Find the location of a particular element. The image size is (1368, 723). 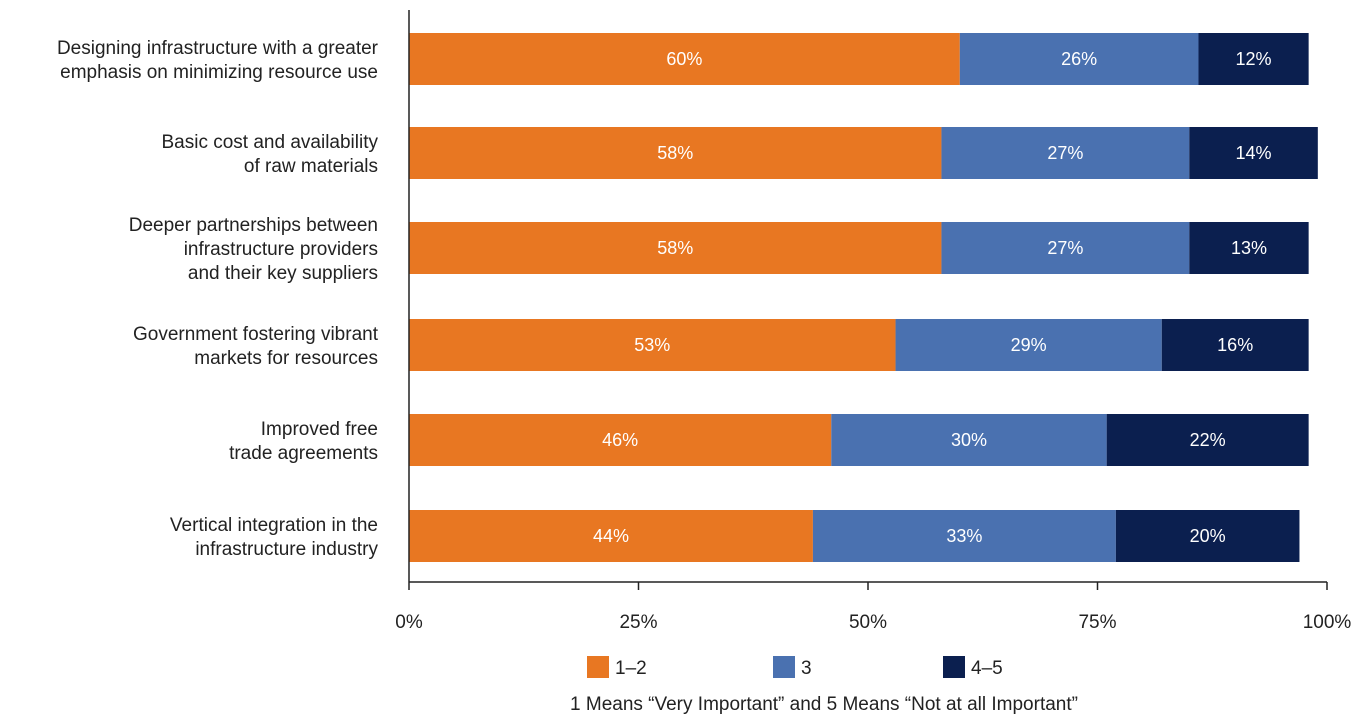

category-label: Improved free is located at coordinates (319, 429).